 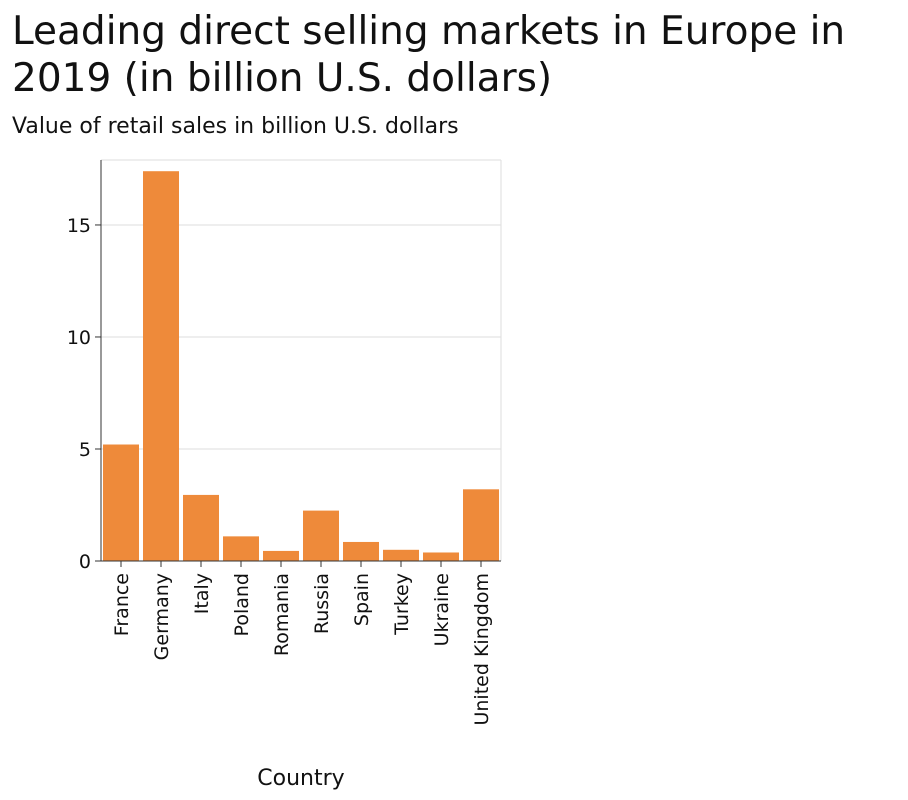 What do you see at coordinates (162, 616) in the screenshot?
I see `x-tick-label: Germany` at bounding box center [162, 616].